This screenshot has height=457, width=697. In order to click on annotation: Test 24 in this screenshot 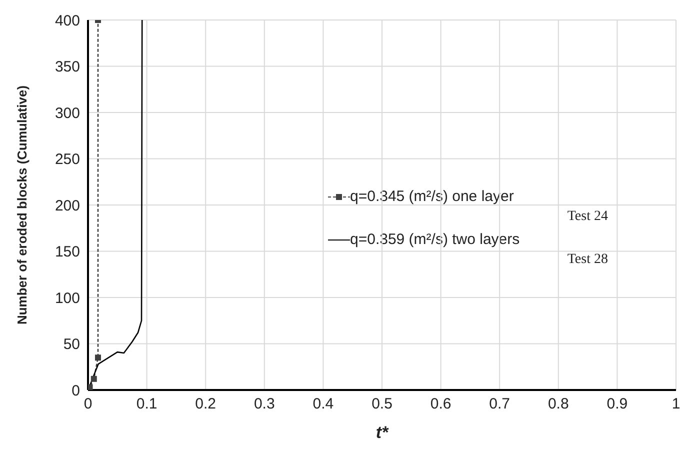, I will do `click(587, 217)`.